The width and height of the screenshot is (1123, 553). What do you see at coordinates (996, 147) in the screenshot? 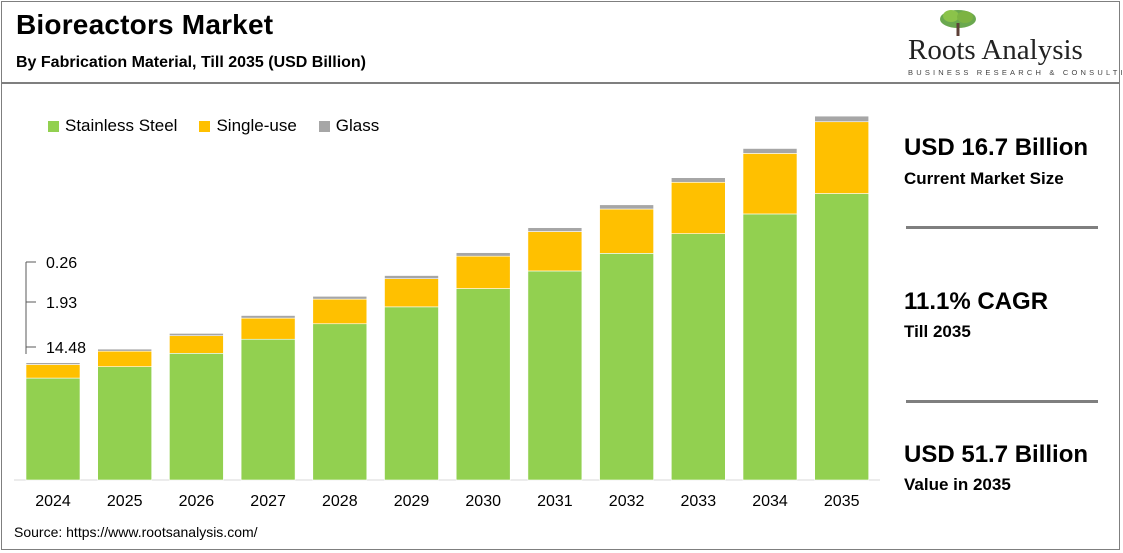
I see `kpi-current-value: USD 16.7 Billion` at bounding box center [996, 147].